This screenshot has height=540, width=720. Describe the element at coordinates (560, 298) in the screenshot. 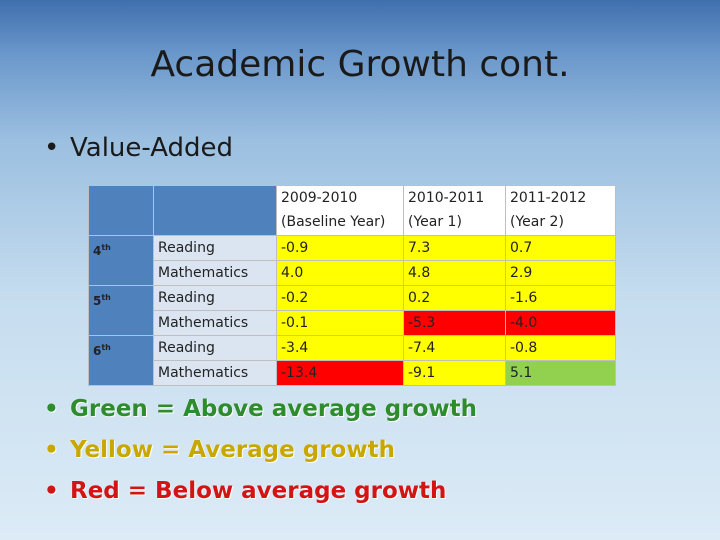

I see `value-cell: -1.6` at that location.